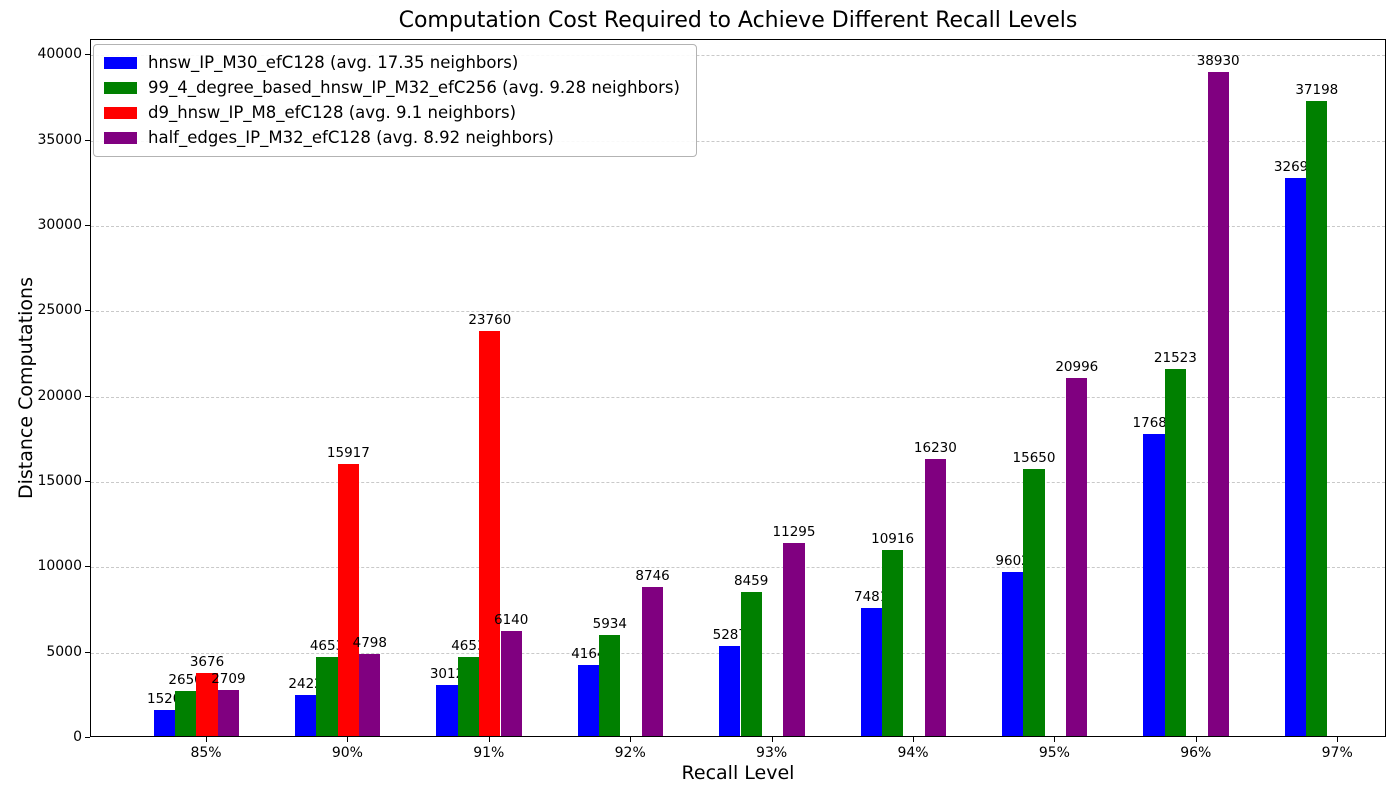 The height and width of the screenshot is (800, 1400). What do you see at coordinates (489, 753) in the screenshot?
I see `x-tick-label: 91%` at bounding box center [489, 753].